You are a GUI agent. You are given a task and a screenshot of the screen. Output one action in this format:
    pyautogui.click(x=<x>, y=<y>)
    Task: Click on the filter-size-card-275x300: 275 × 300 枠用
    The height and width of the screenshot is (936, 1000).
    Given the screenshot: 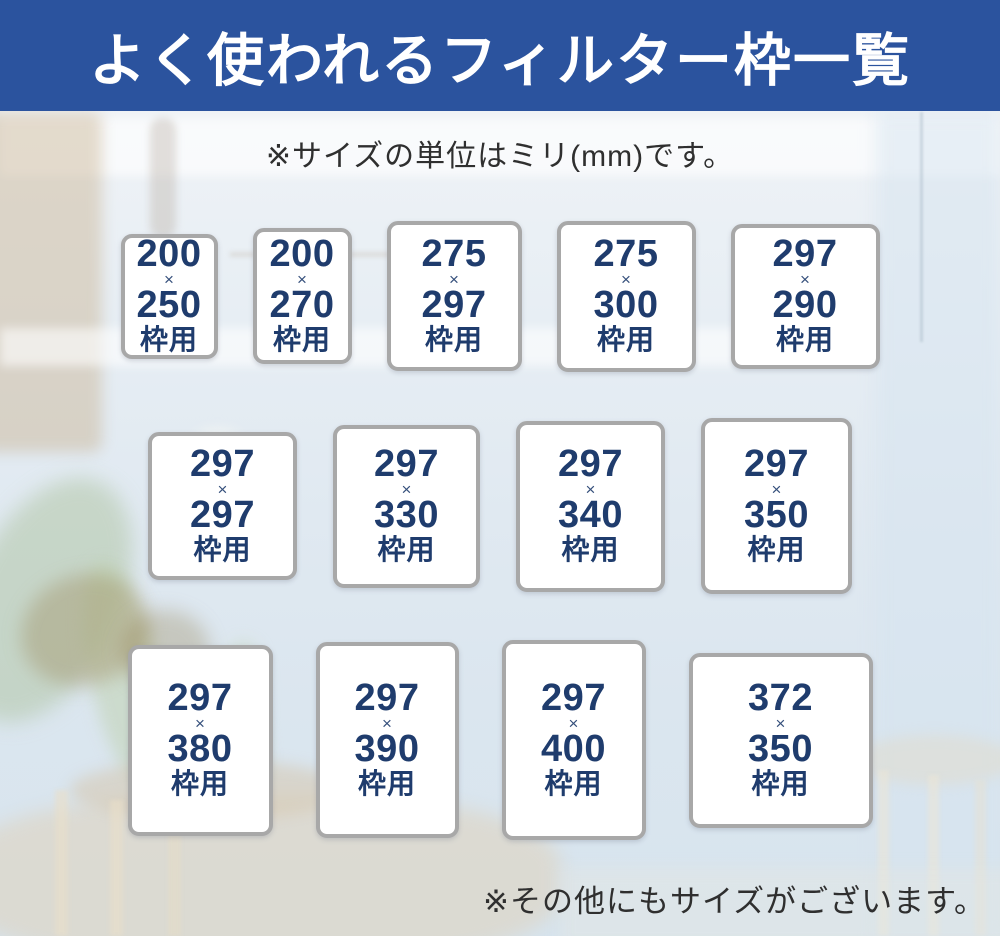 What is the action you would take?
    pyautogui.click(x=626, y=296)
    